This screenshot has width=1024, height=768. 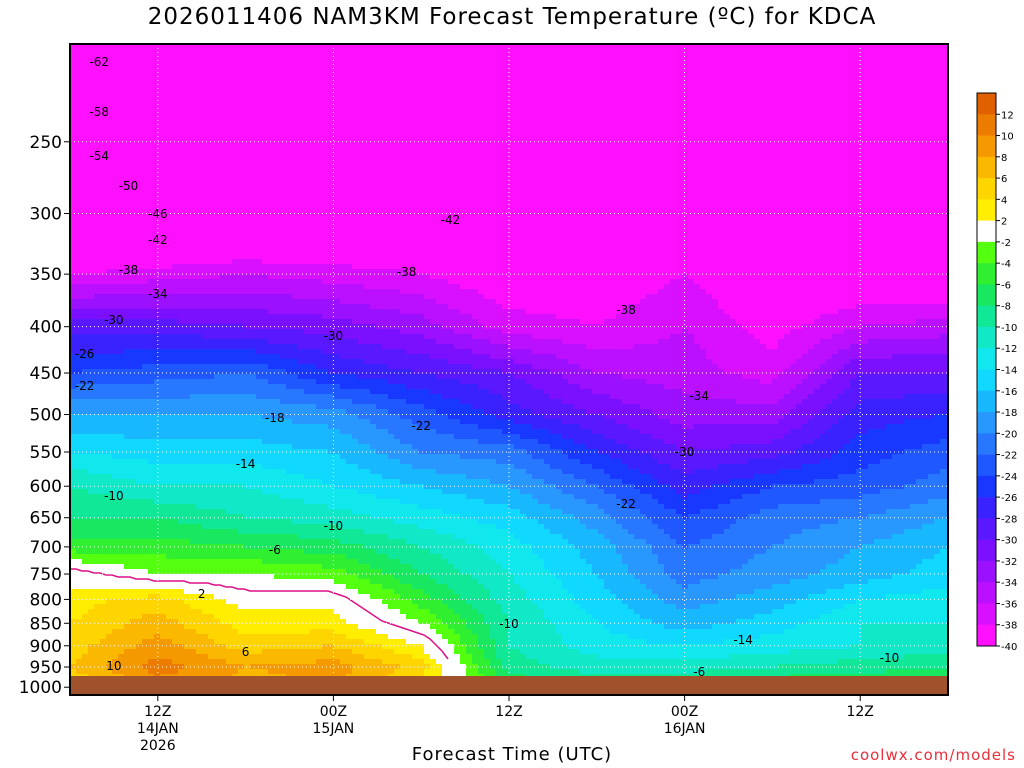 I want to click on y-tick-label: 750, so click(x=46, y=575).